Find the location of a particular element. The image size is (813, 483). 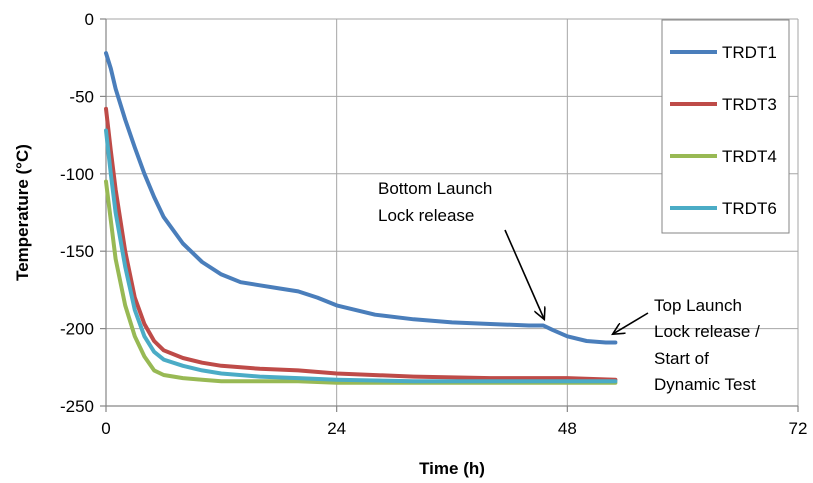

annotation-top-launch-text: Dynamic Test is located at coordinates (705, 384).